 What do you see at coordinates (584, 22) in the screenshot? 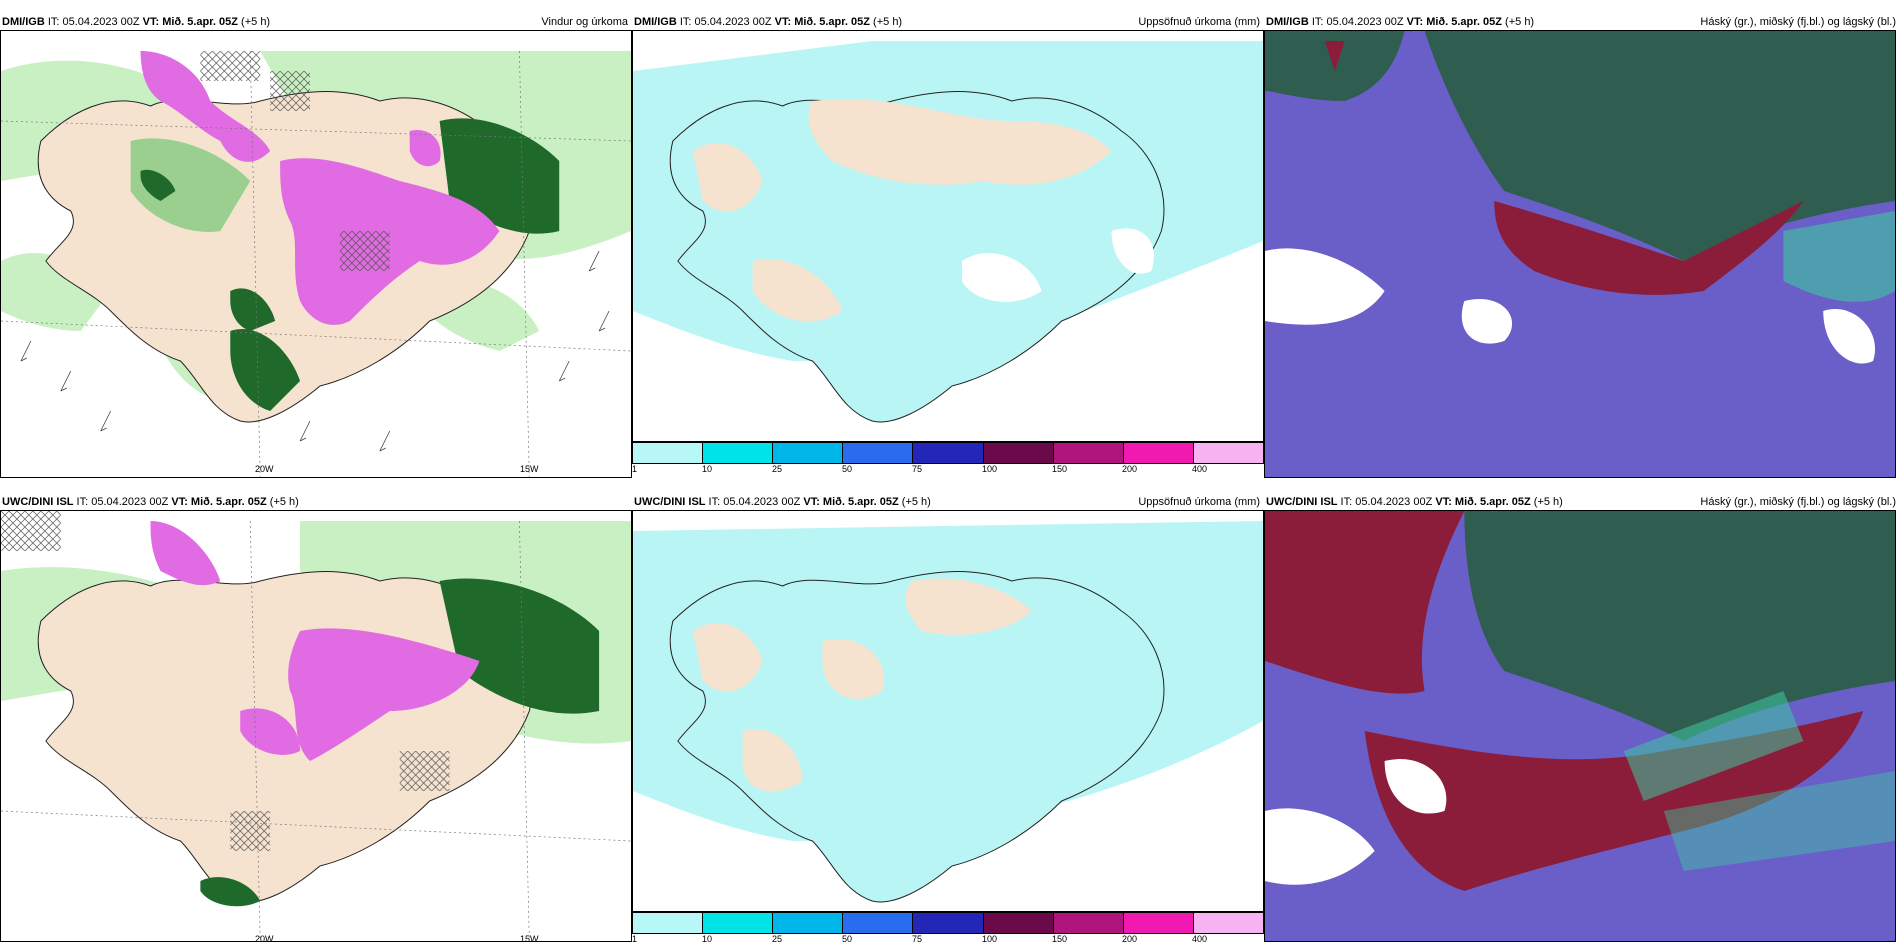
I see `field-title: Vindur og úrkoma` at bounding box center [584, 22].